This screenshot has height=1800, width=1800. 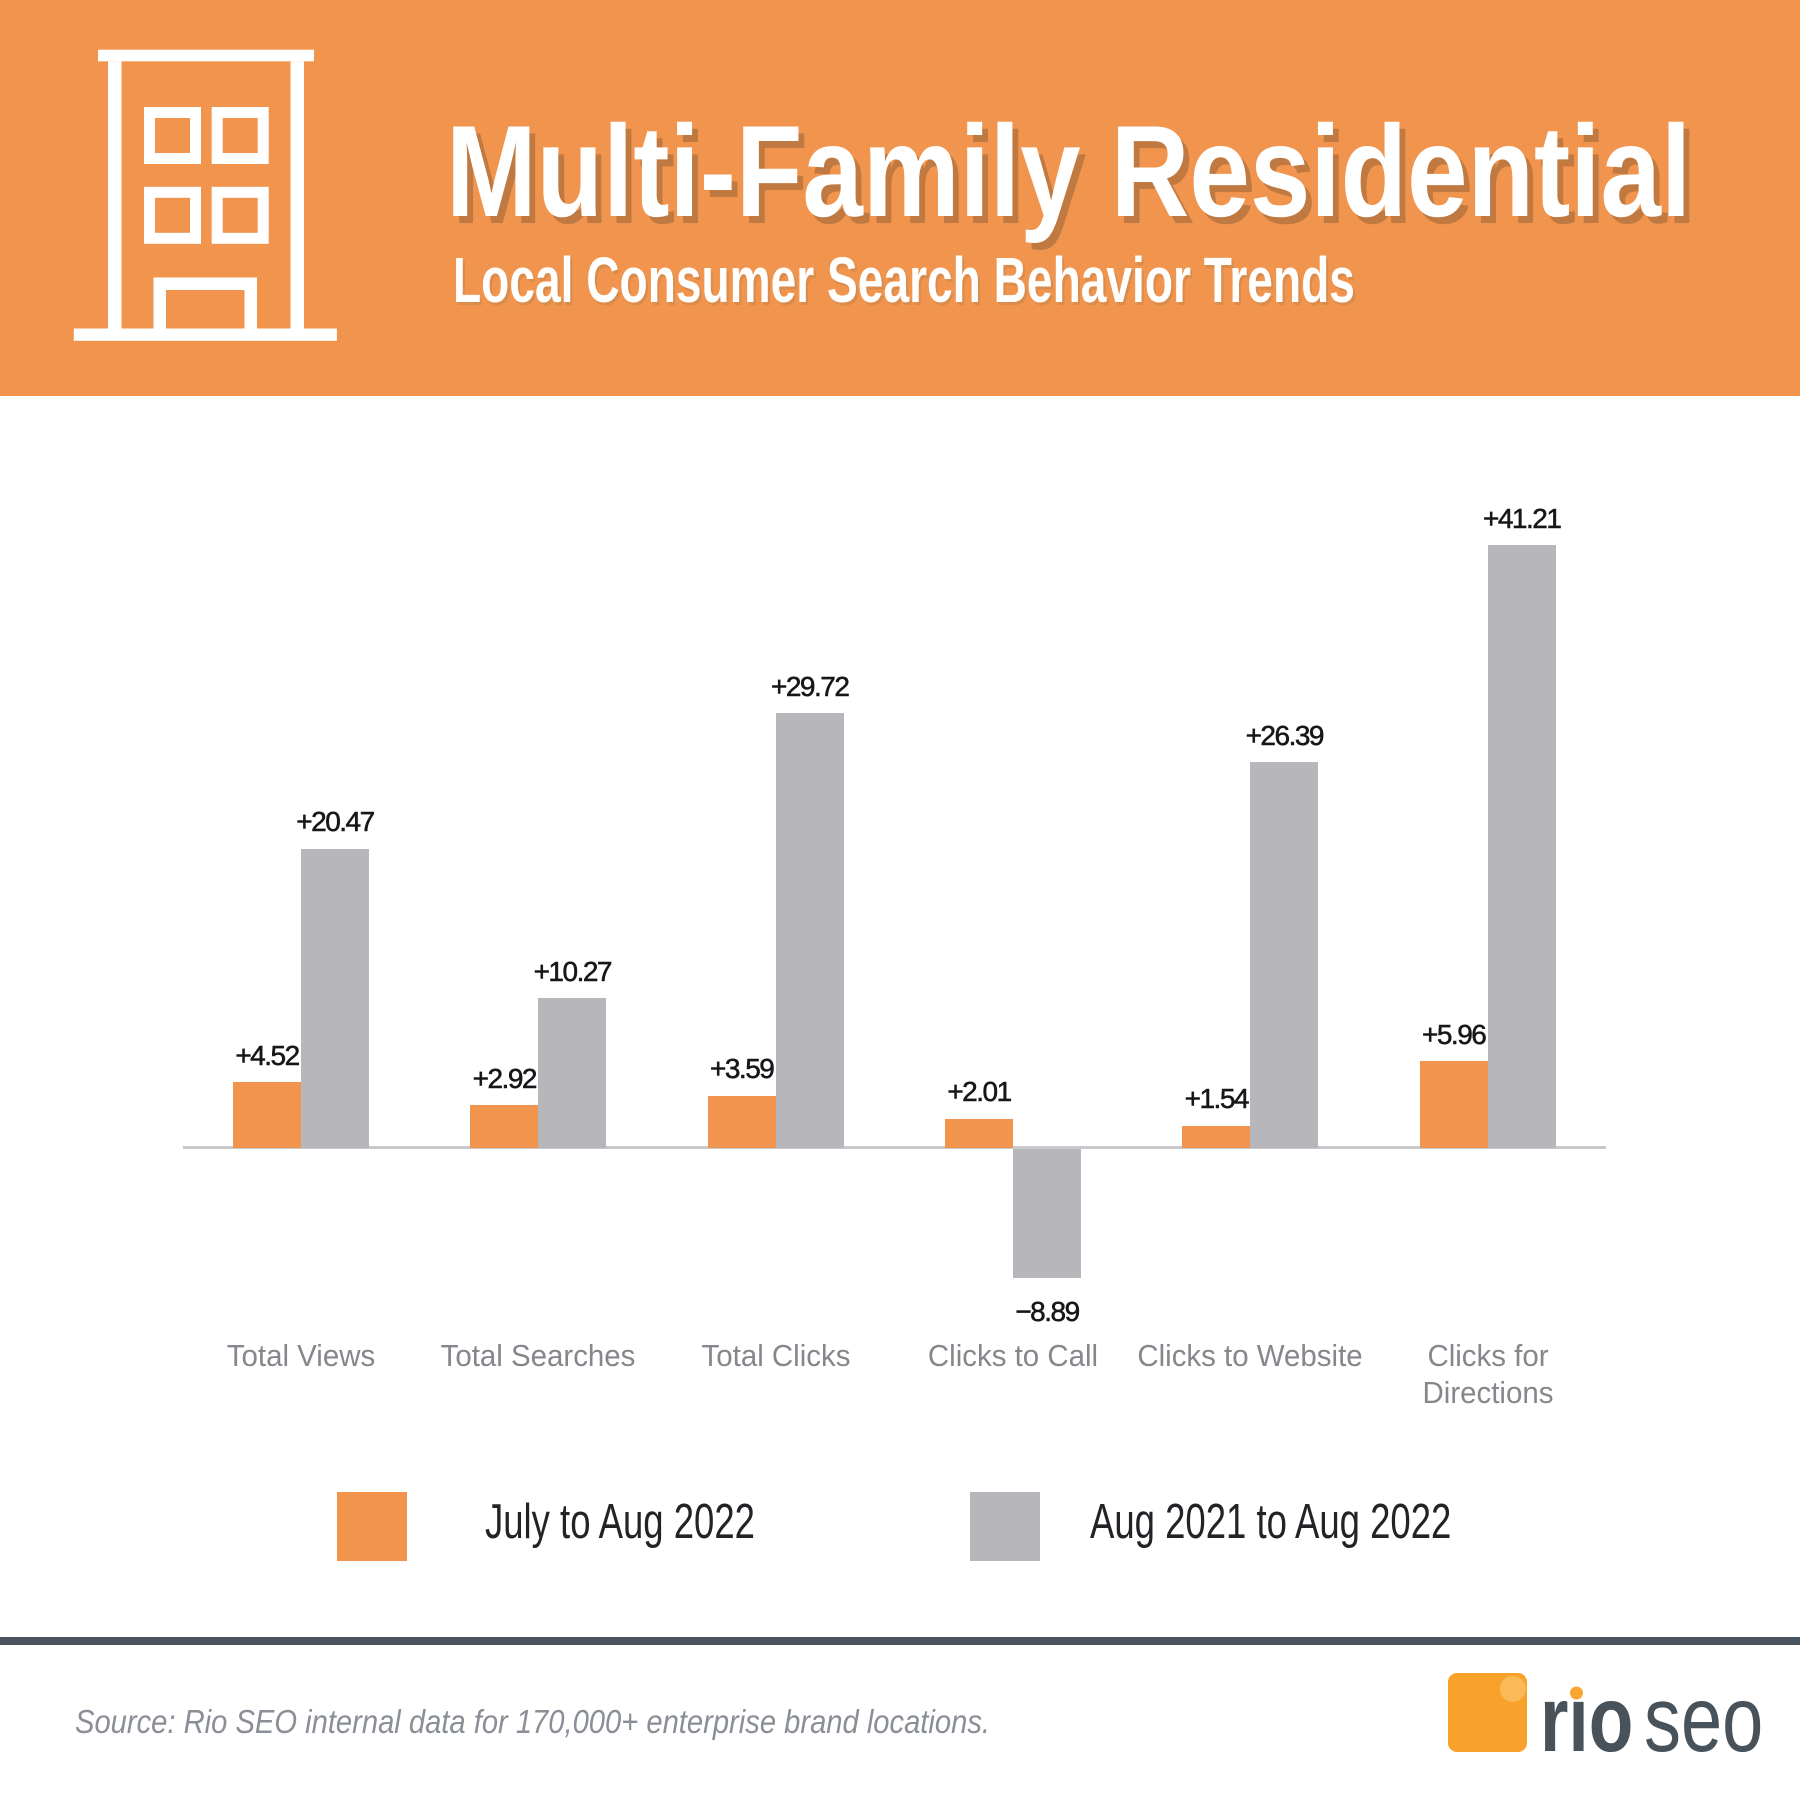 I want to click on svg-text: seo, so click(x=1703, y=1719).